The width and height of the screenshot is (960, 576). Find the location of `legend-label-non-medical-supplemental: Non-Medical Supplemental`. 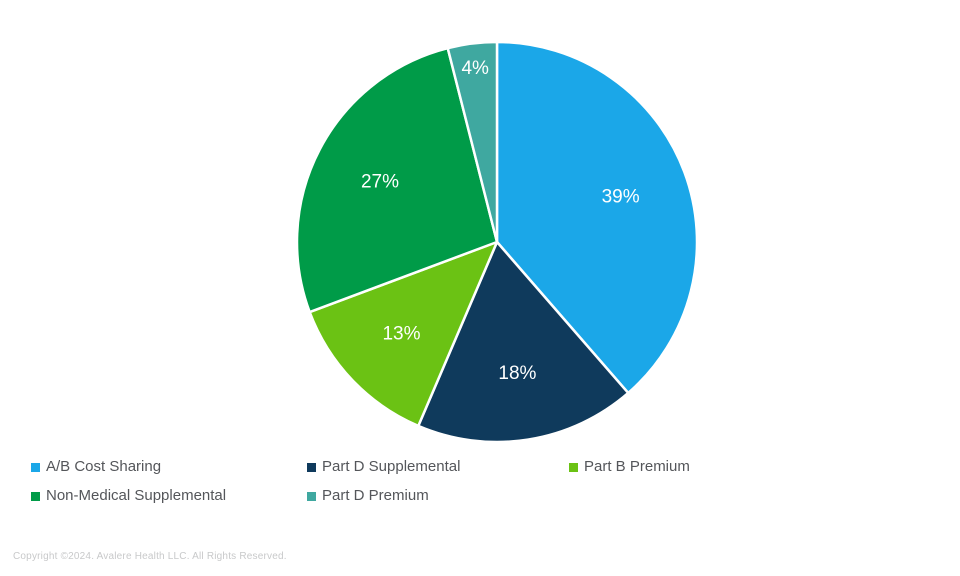

legend-label-non-medical-supplemental: Non-Medical Supplemental is located at coordinates (136, 495).